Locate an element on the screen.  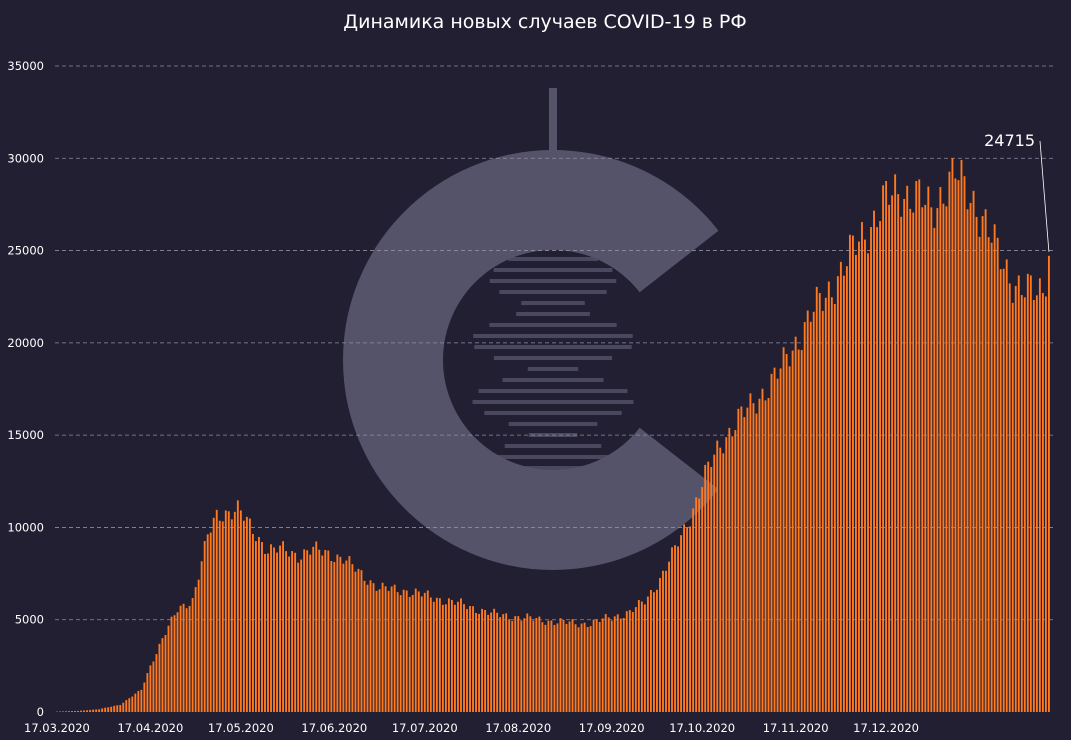
watermark-spike is located at coordinates (553, 163).